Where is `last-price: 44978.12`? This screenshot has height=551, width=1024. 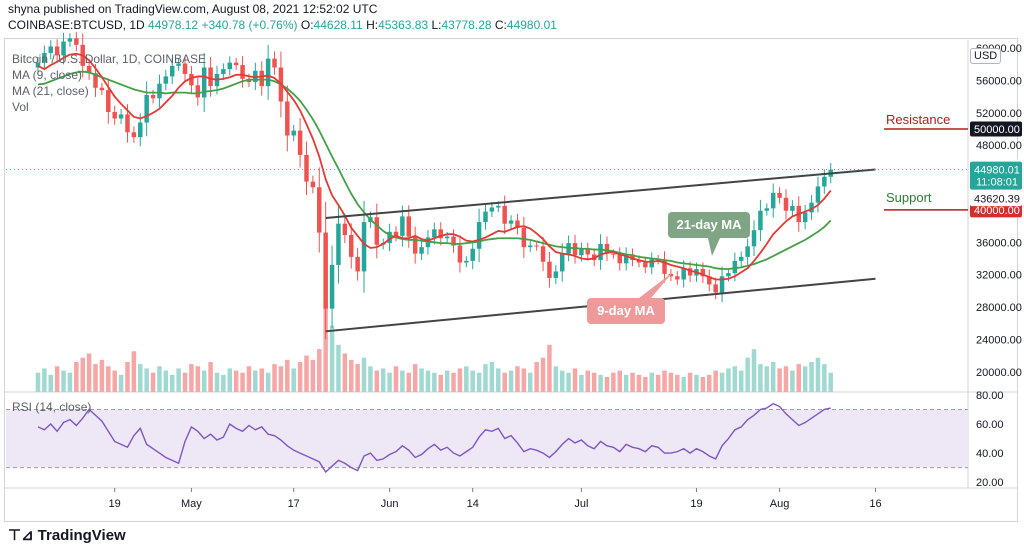
last-price: 44978.12 is located at coordinates (173, 25).